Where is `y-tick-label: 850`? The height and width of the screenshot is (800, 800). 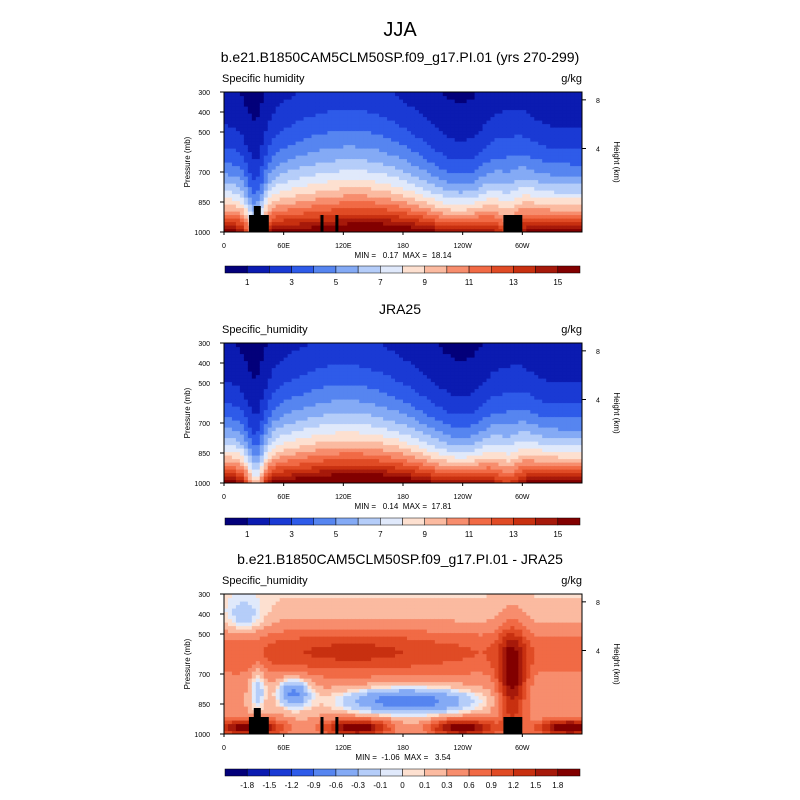 y-tick-label: 850 is located at coordinates (204, 203).